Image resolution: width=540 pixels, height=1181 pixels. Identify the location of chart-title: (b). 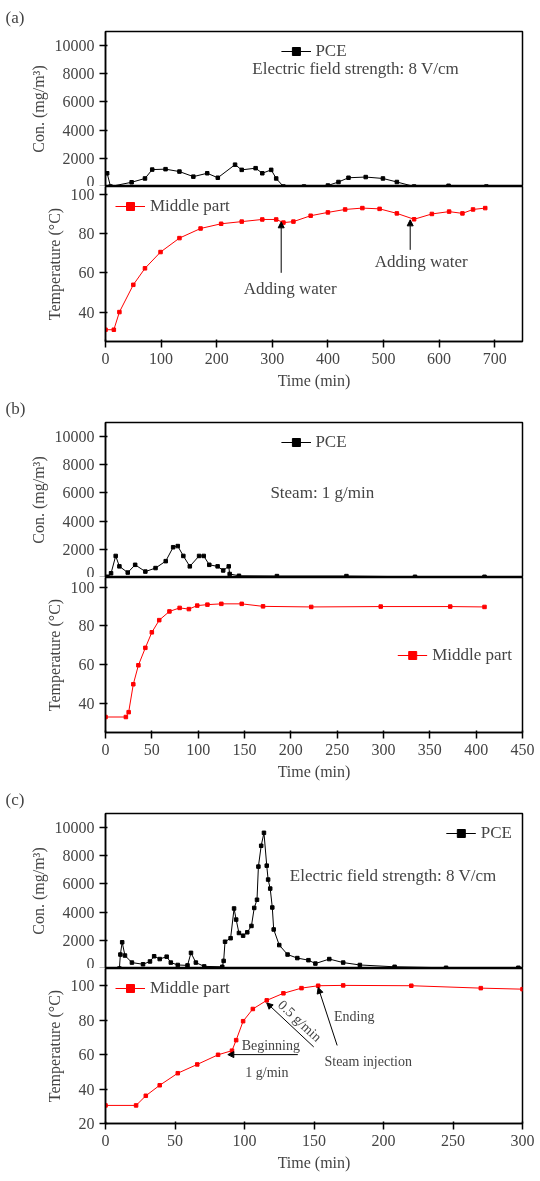
(15, 408).